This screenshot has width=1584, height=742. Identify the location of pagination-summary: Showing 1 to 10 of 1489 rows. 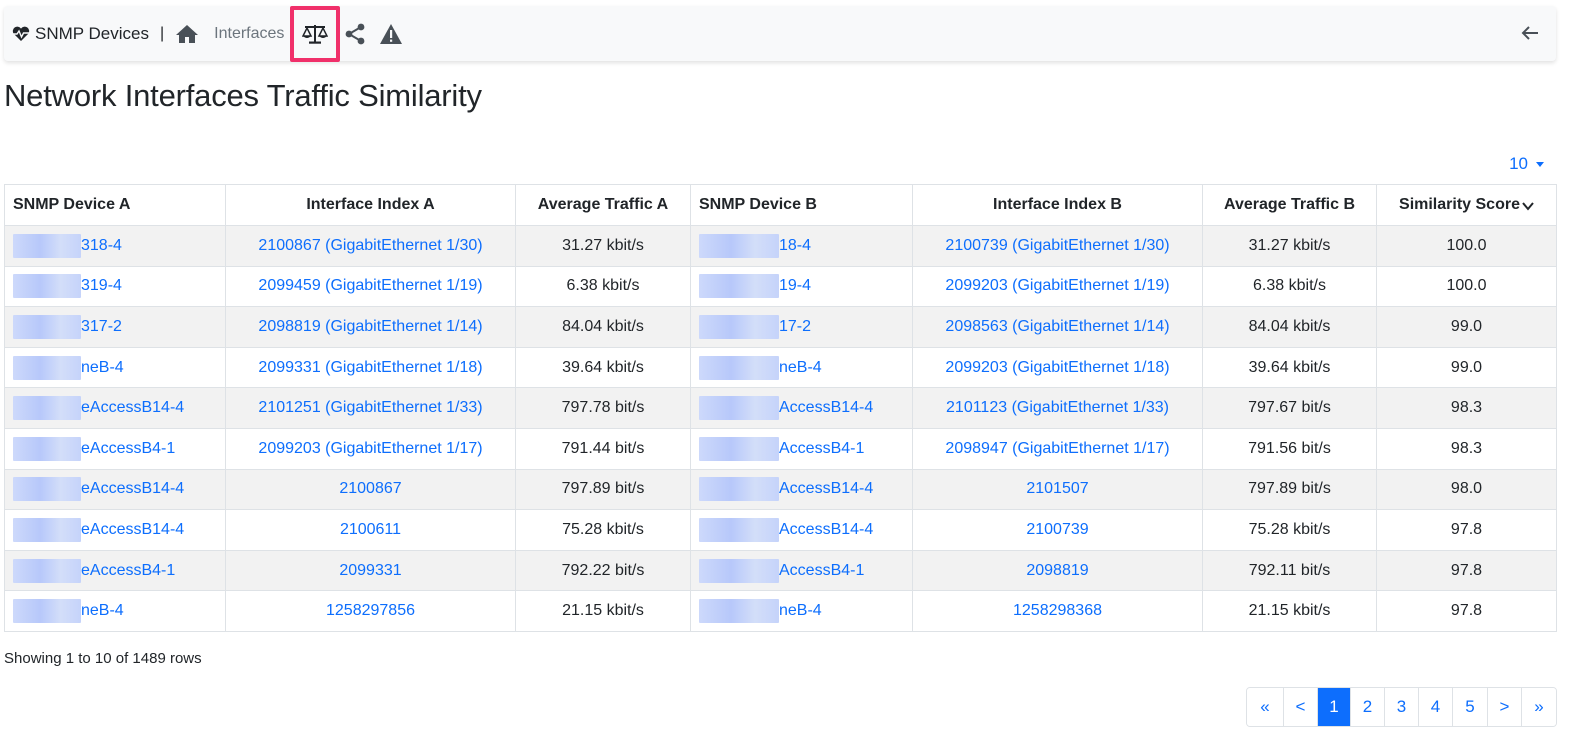
(103, 658).